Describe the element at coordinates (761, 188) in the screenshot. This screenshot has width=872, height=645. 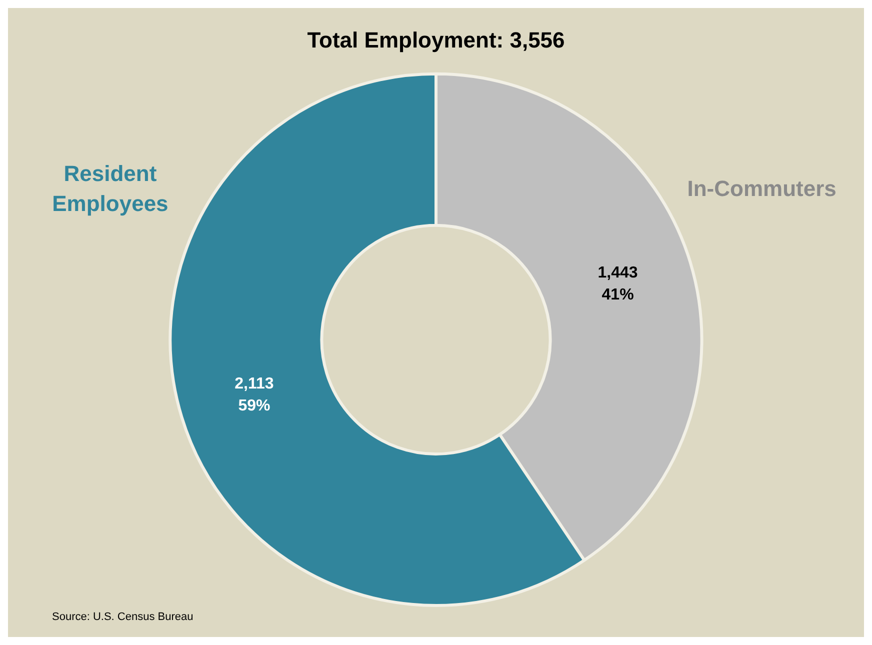
I see `slice-label: In-Commuters` at that location.